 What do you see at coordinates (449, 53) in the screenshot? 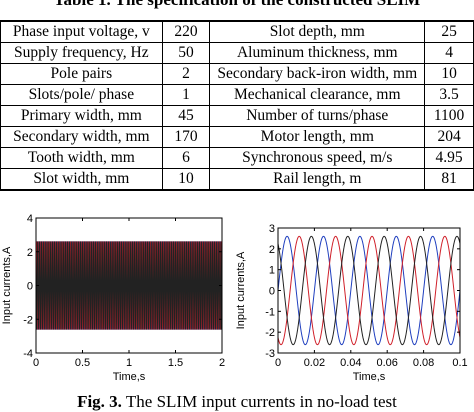
I see `table-cell: 4` at bounding box center [449, 53].